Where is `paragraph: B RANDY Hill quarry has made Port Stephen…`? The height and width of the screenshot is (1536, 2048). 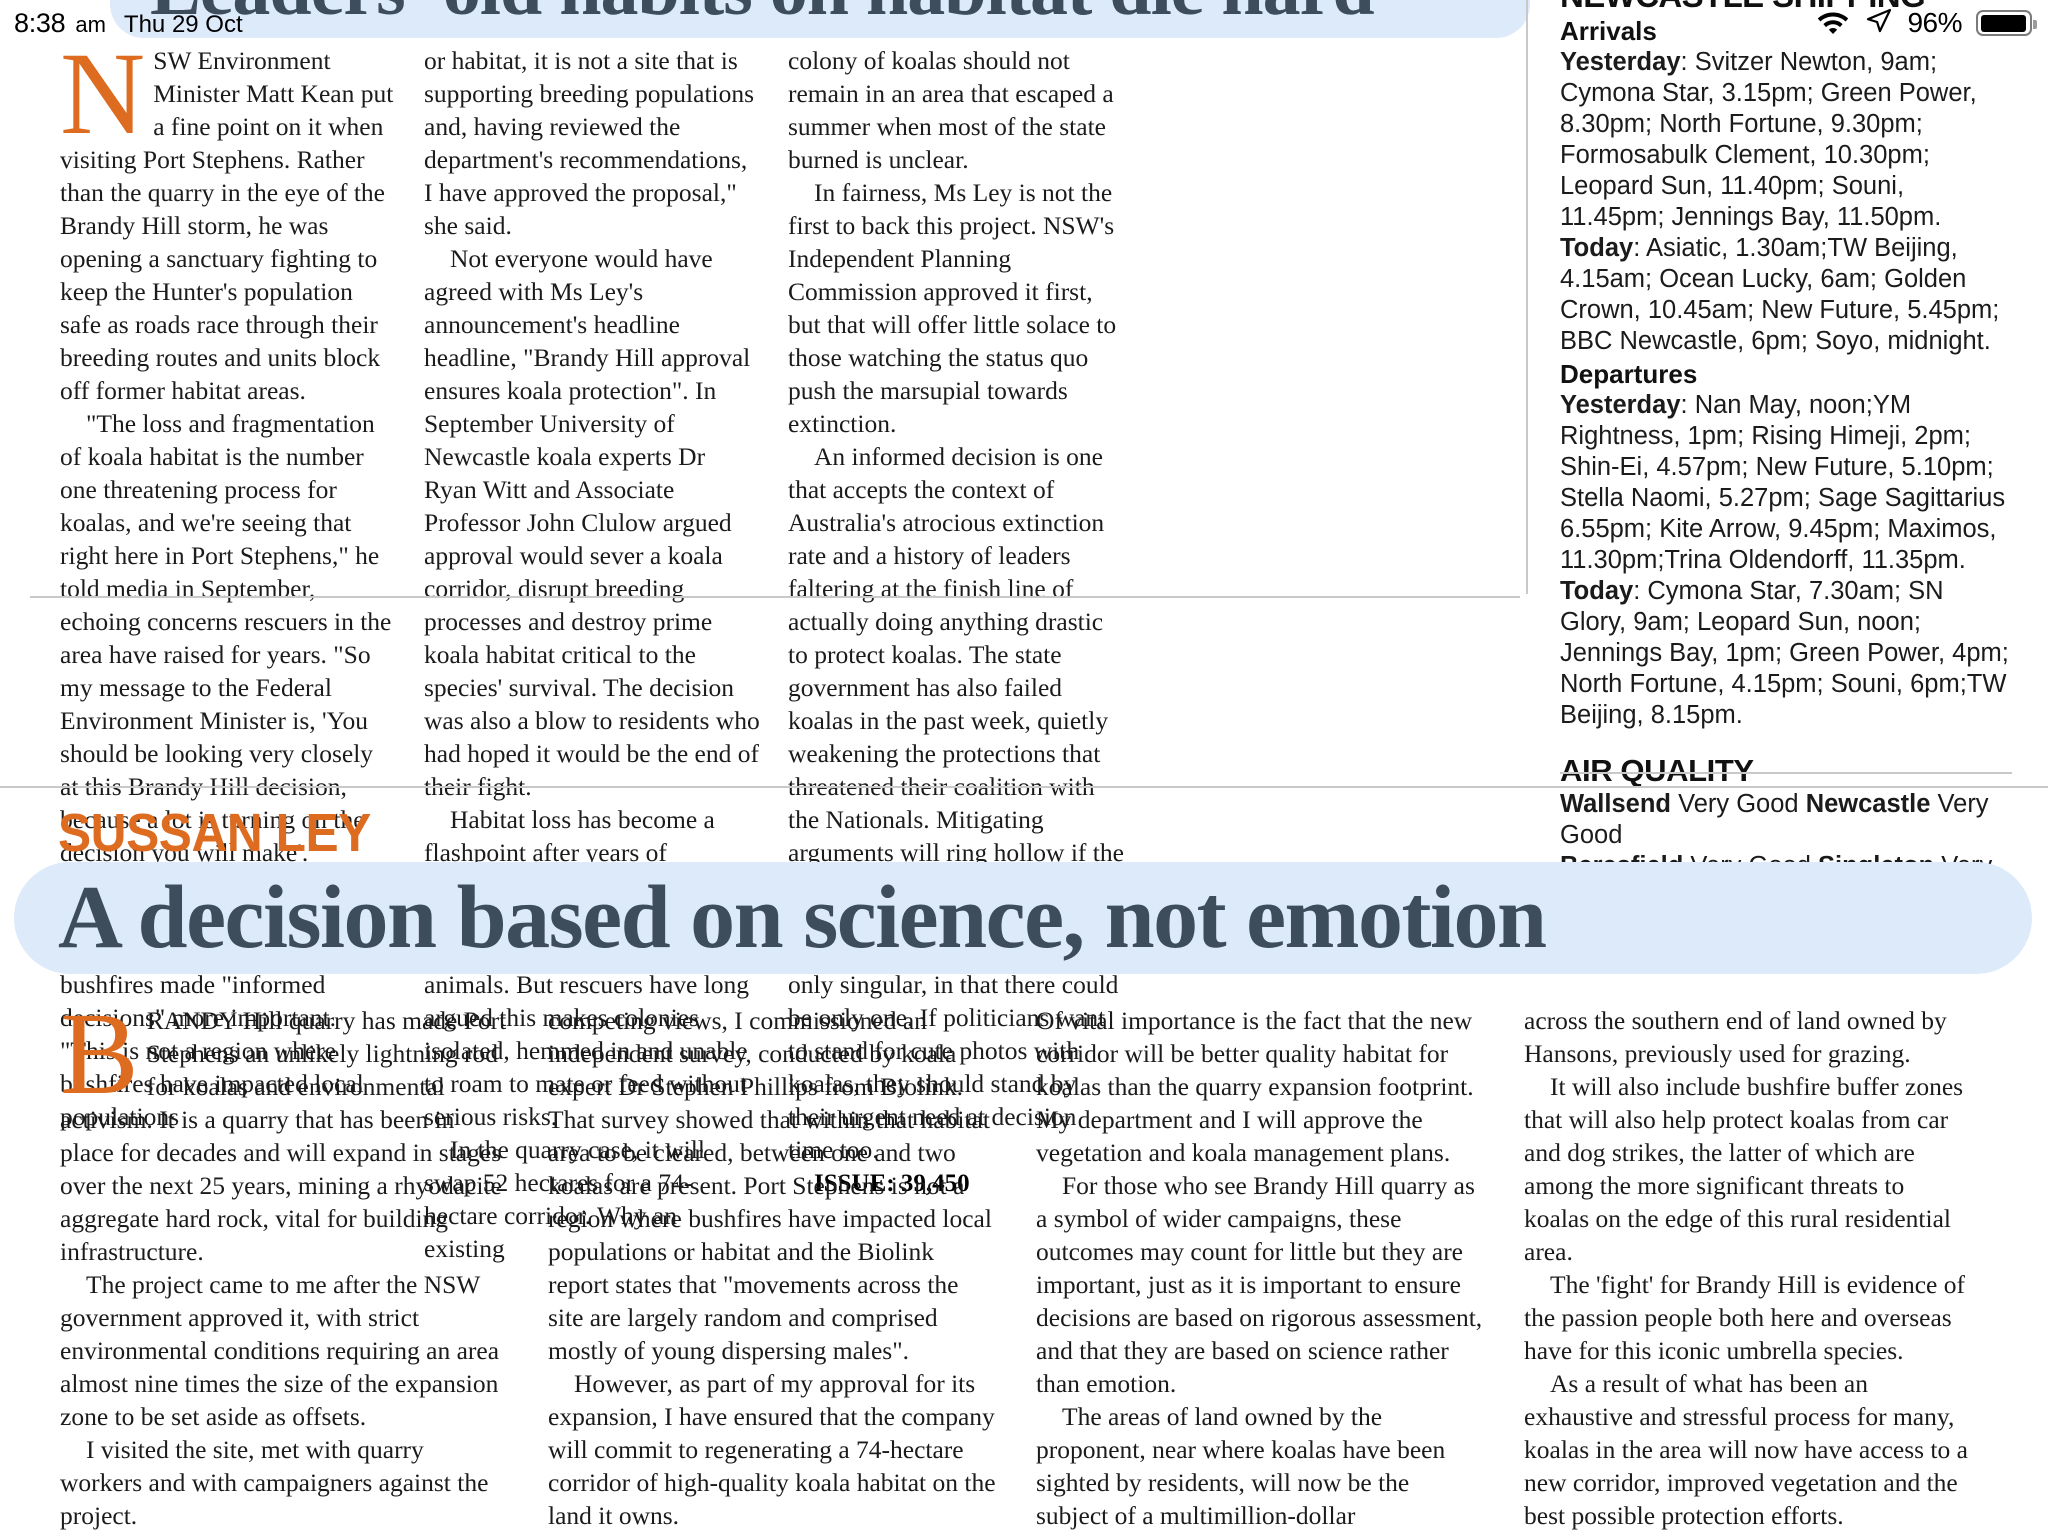 paragraph: B RANDY Hill quarry has made Port Stephen… is located at coordinates (283, 1127).